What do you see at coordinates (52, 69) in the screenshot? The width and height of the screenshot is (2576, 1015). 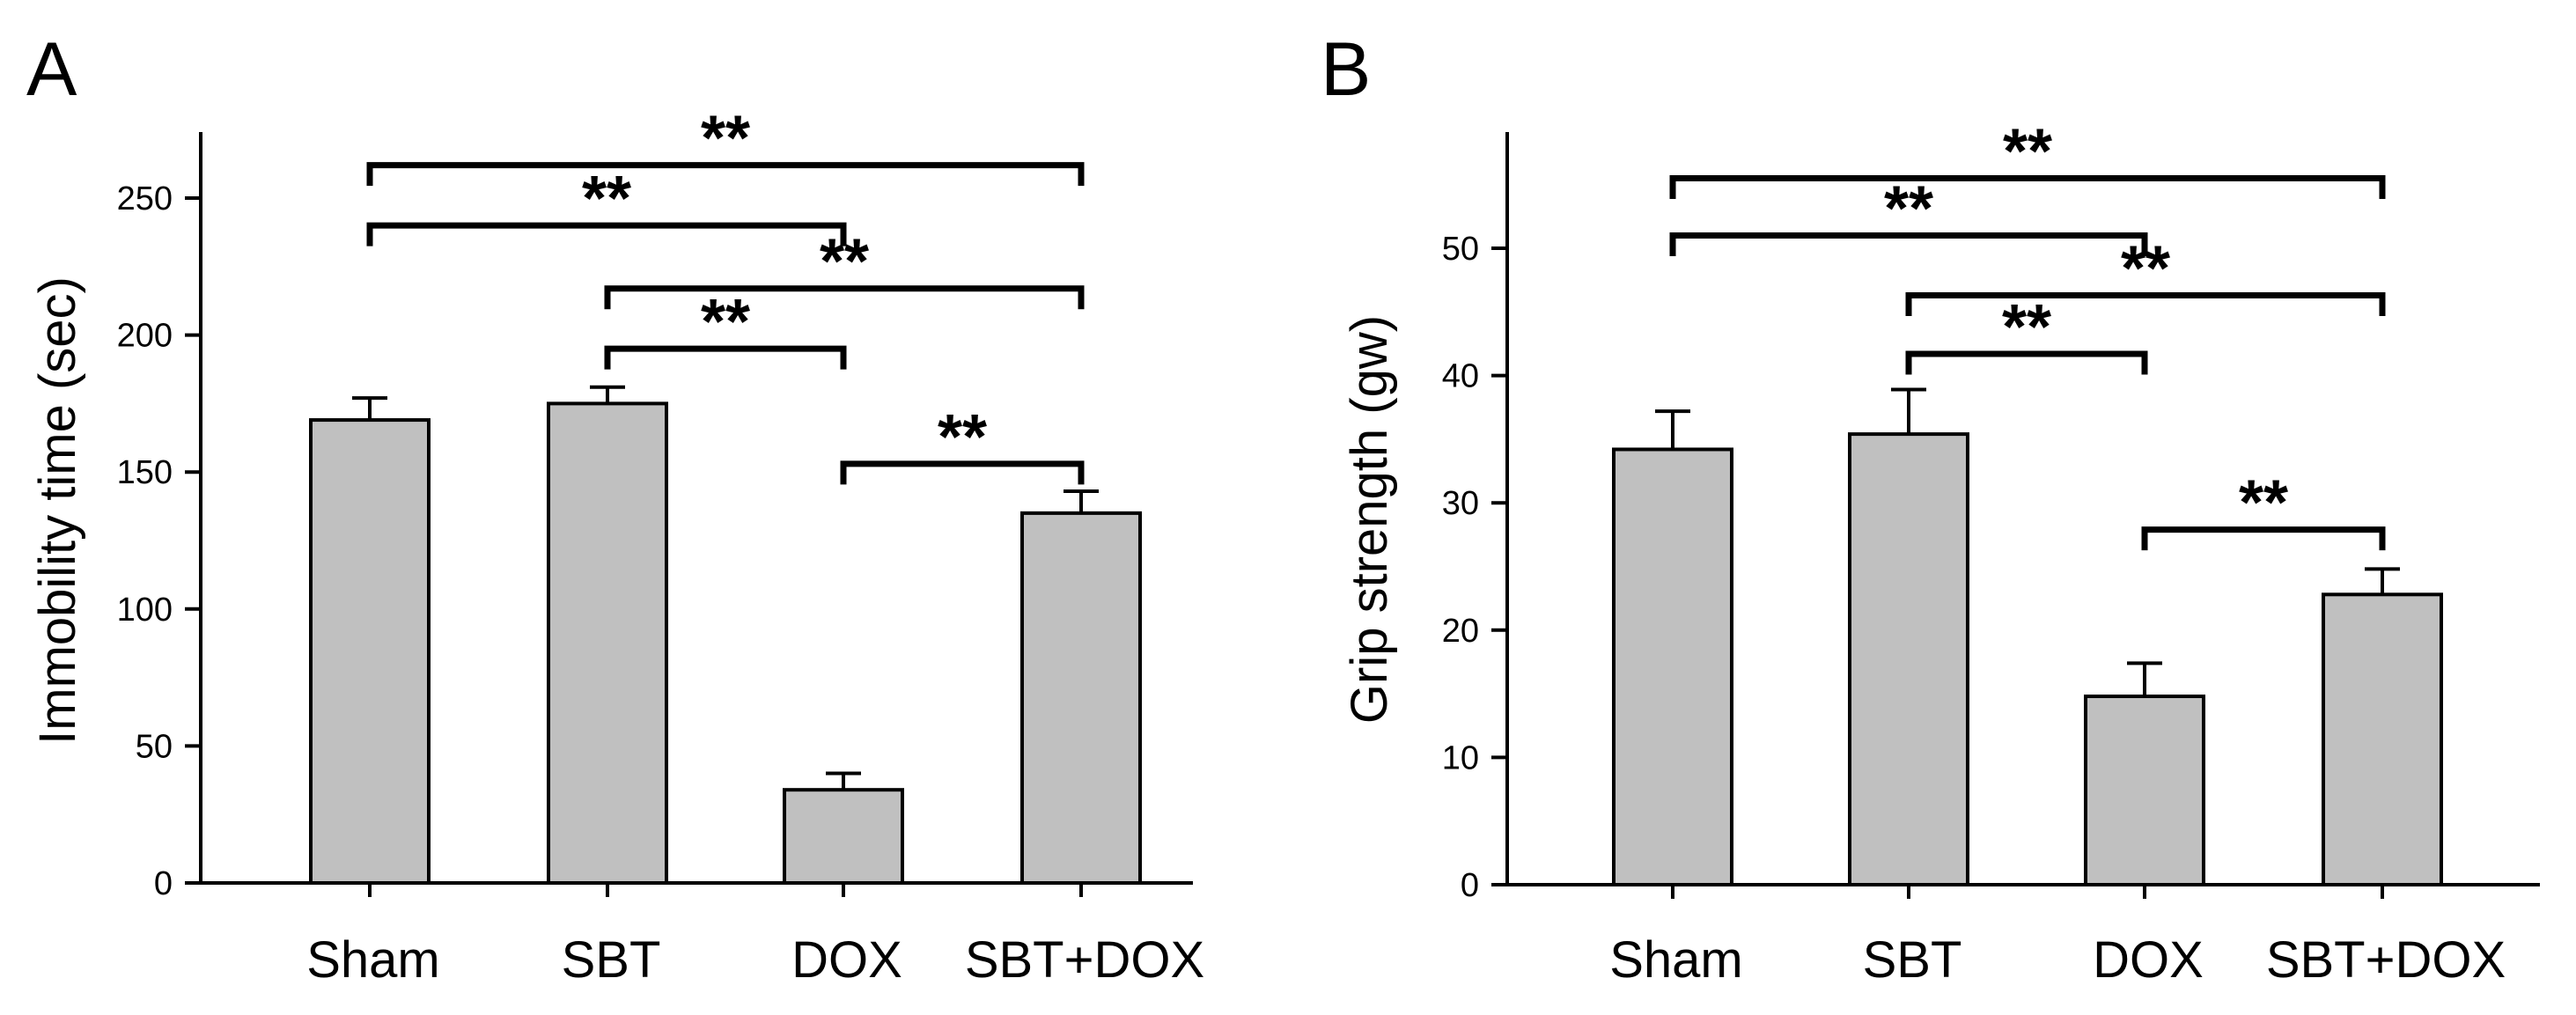 I see `panel-label: A` at bounding box center [52, 69].